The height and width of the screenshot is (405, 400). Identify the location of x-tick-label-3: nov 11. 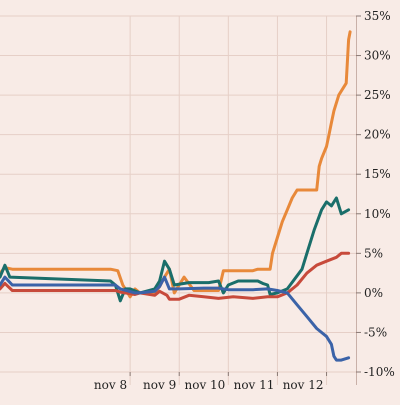
(254, 385).